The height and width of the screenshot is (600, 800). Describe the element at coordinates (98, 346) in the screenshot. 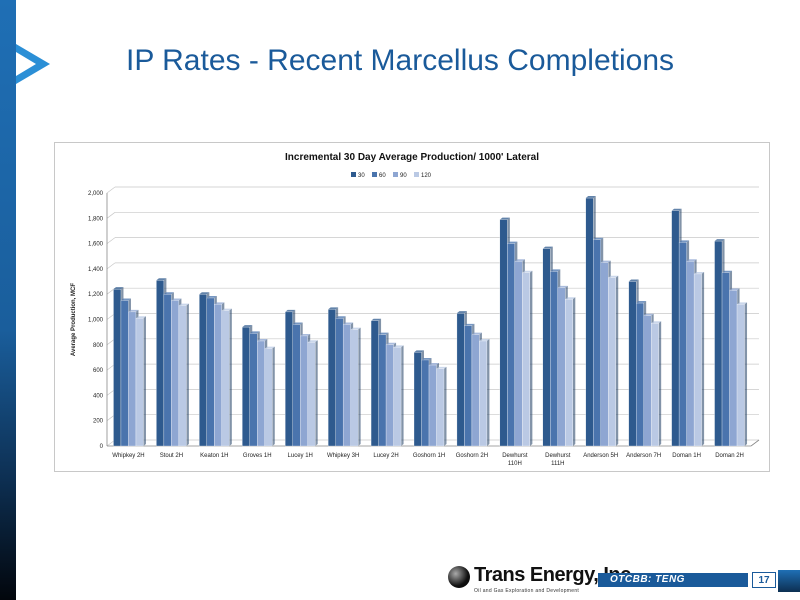

I see `y-tick-label: 800` at that location.